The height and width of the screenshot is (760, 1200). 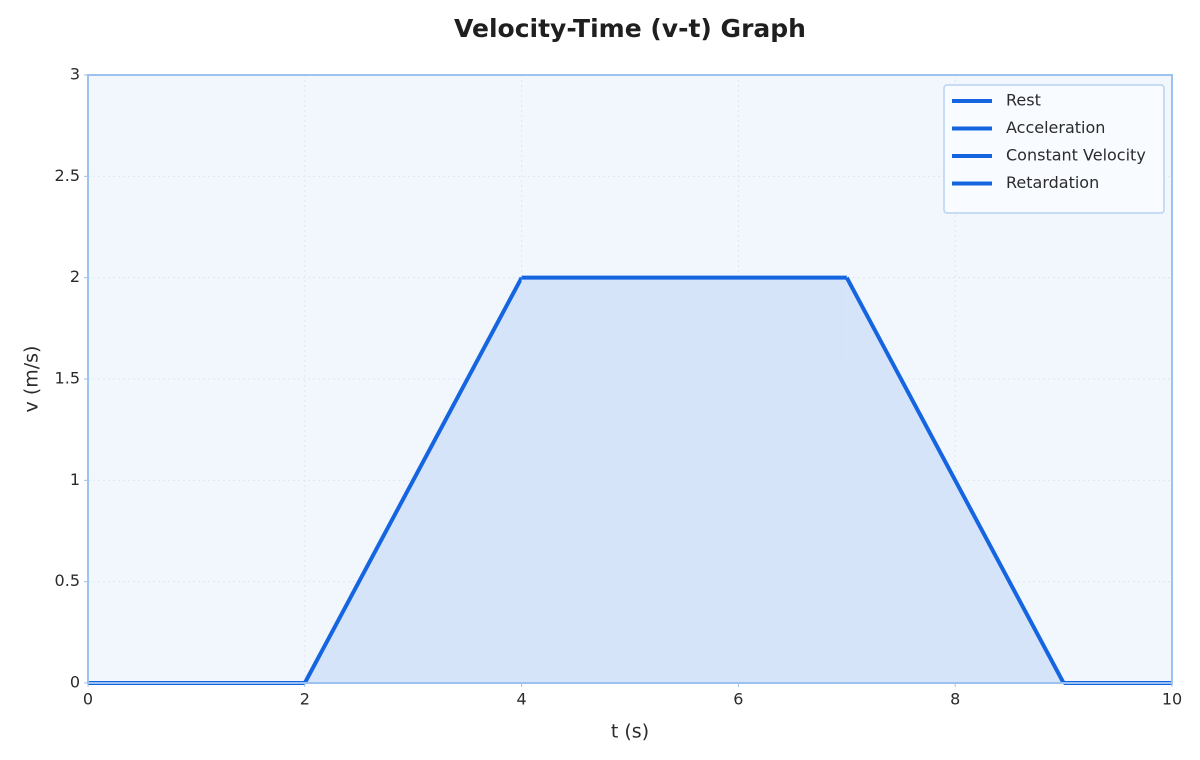 I want to click on x-tick-label: 4, so click(x=522, y=699).